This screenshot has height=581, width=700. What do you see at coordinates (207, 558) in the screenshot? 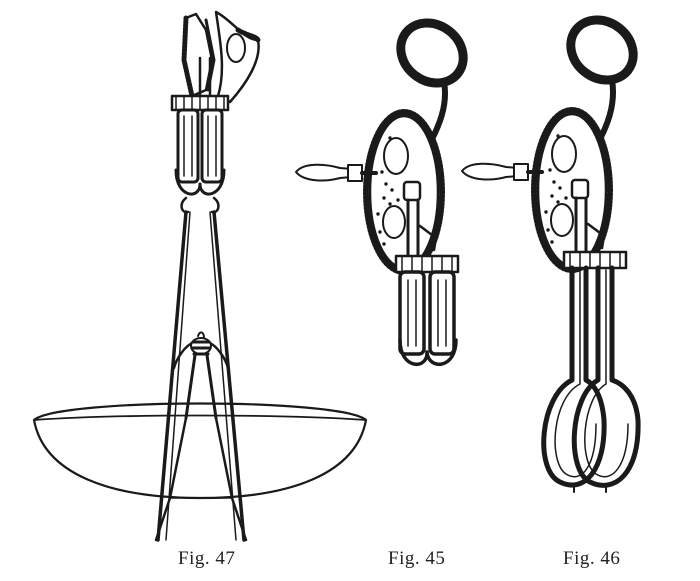
I see `figure-47-caption: Fig. 47` at bounding box center [207, 558].